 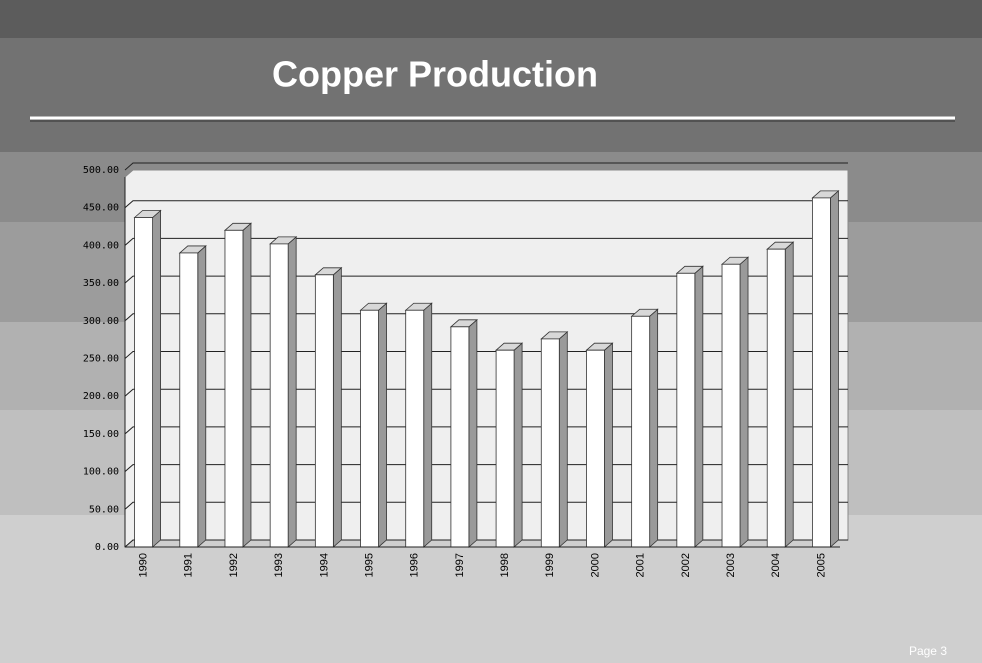 I want to click on x-tick-label: 1997, so click(x=460, y=565).